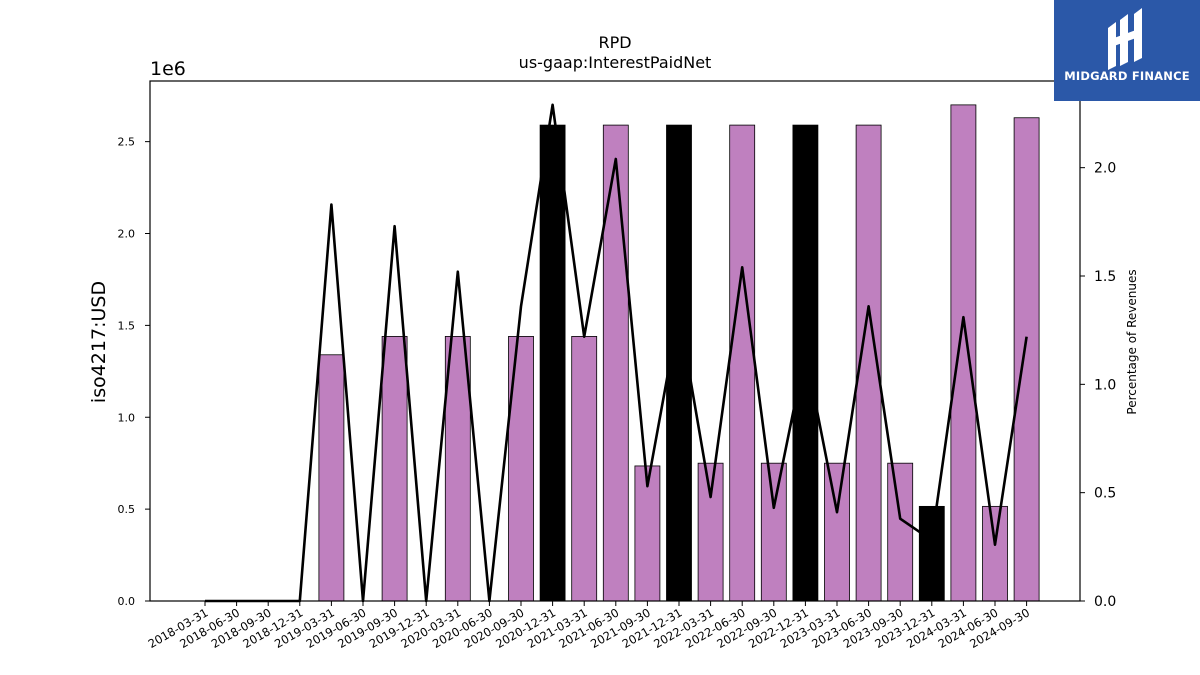  Describe the element at coordinates (127, 601) in the screenshot. I see `y-tick-label: 0.0` at that location.